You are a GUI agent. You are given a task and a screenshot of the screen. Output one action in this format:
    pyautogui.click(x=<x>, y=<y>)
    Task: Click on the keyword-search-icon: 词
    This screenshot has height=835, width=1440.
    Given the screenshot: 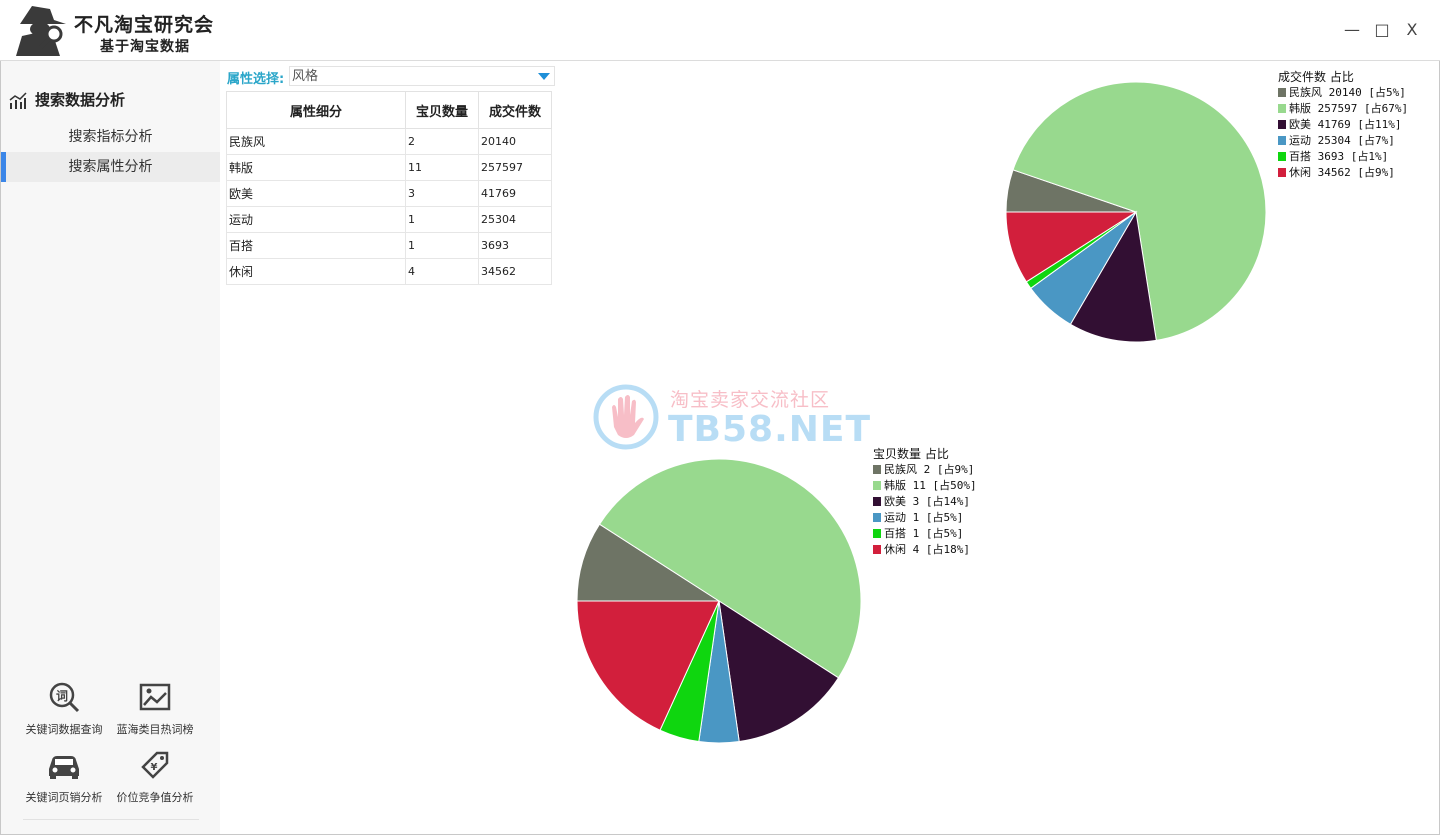 What is the action you would take?
    pyautogui.click(x=64, y=697)
    